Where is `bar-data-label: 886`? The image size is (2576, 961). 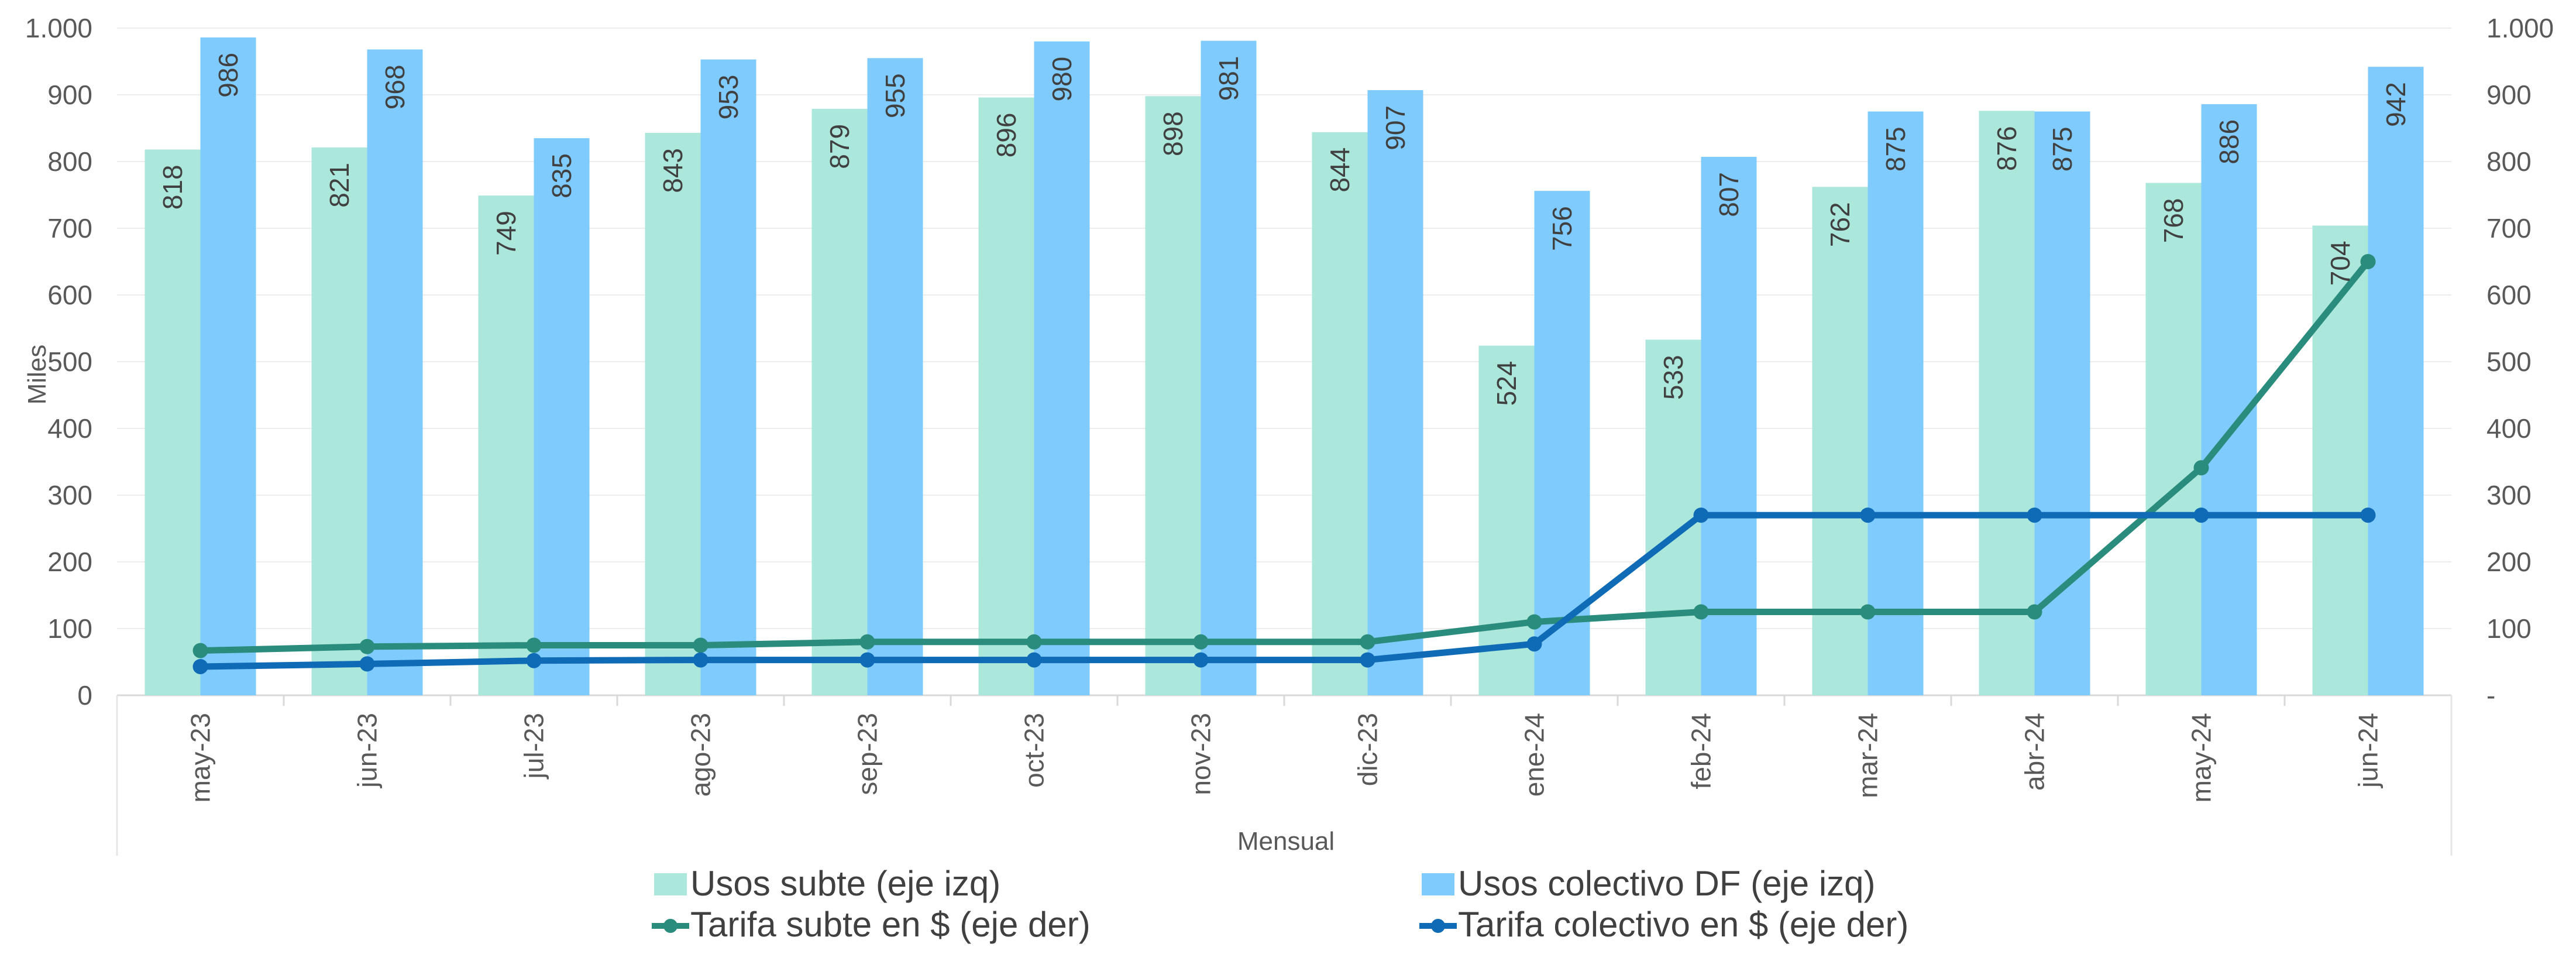
bar-data-label: 886 is located at coordinates (2229, 142).